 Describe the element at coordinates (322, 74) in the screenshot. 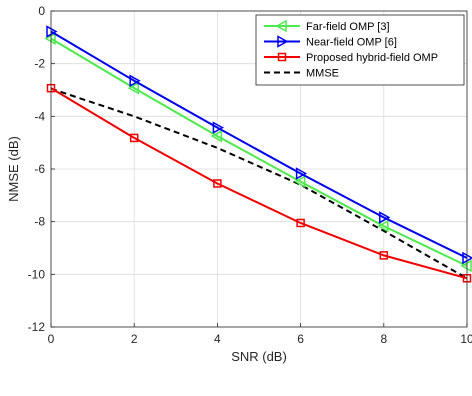

I see `legend-label: MMSE` at that location.